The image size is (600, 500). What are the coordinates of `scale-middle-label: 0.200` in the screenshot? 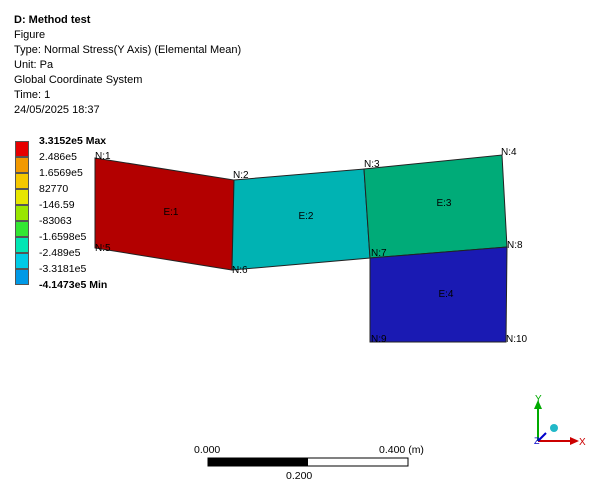 It's located at (299, 476).